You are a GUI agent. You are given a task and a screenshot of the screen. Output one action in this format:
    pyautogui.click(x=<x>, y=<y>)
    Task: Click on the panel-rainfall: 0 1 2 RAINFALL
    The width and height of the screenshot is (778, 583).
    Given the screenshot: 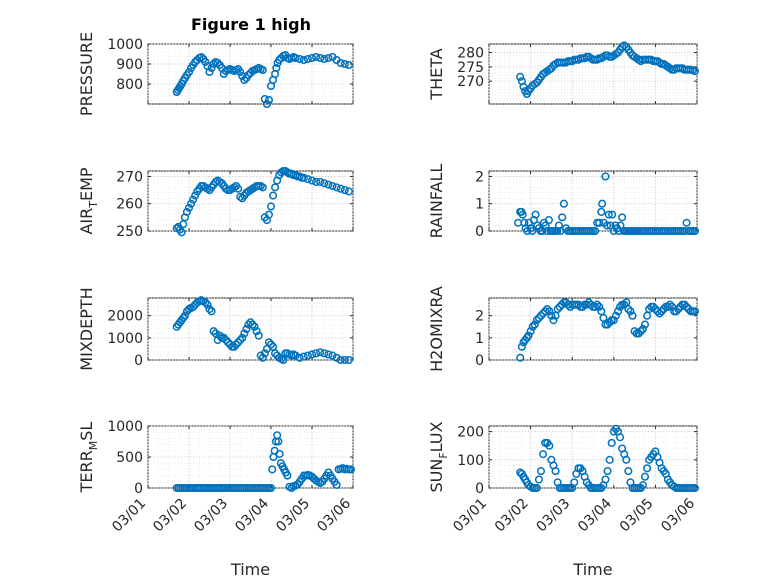 What is the action you would take?
    pyautogui.click(x=563, y=202)
    